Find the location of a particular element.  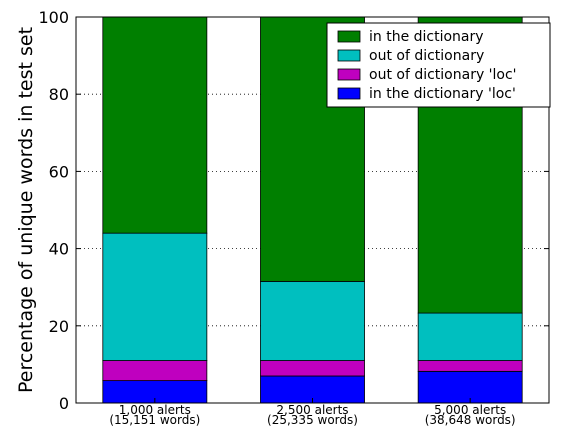

x-tick-label: 2,500 alerts is located at coordinates (312, 410).